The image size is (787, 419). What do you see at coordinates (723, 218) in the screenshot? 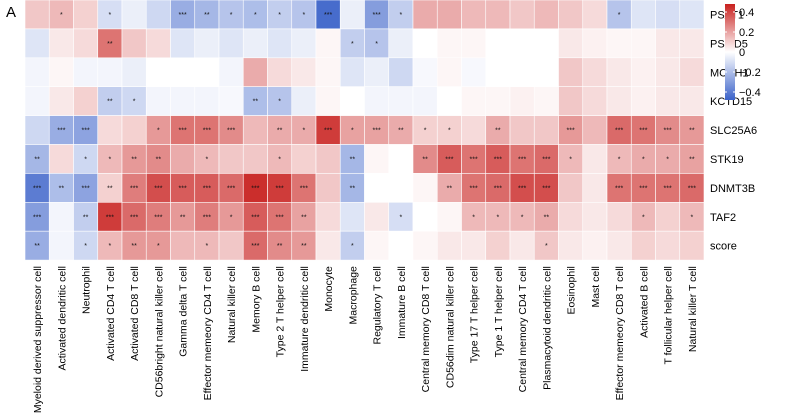
I see `row-label: TAF2` at bounding box center [723, 218].